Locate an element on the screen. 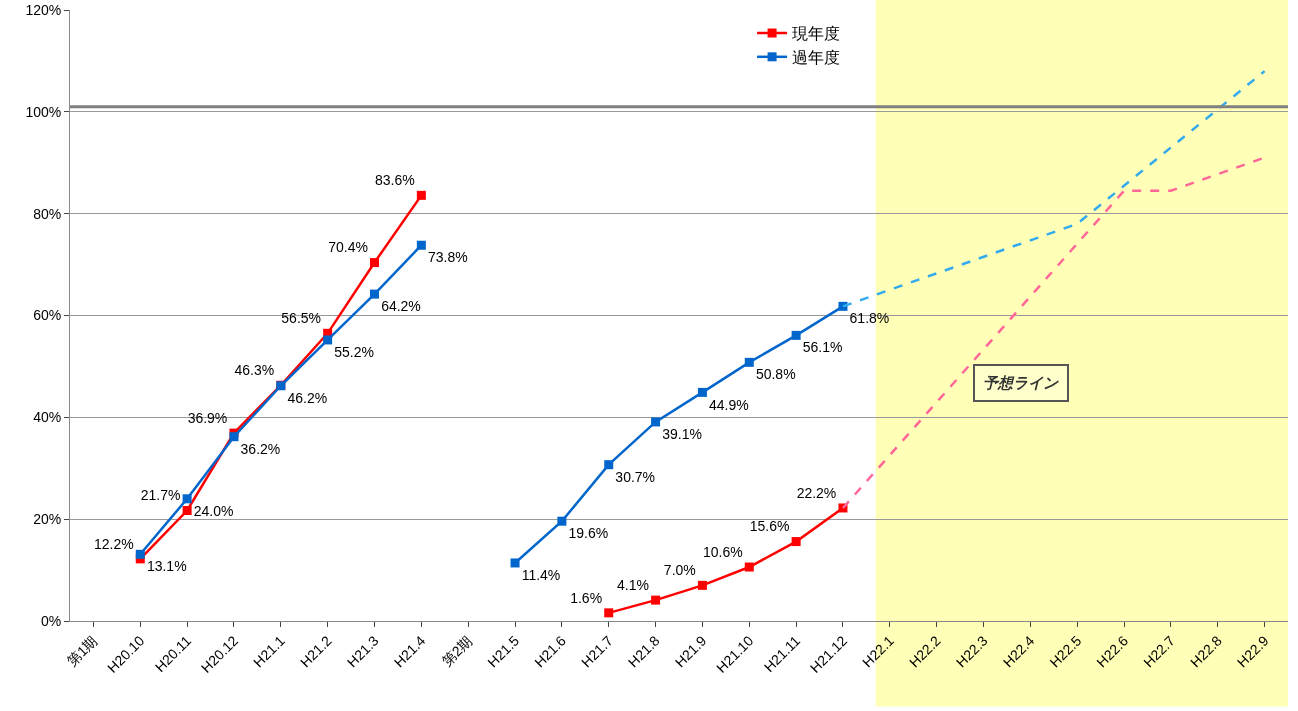  y-tick-label: 80% is located at coordinates (47, 213).